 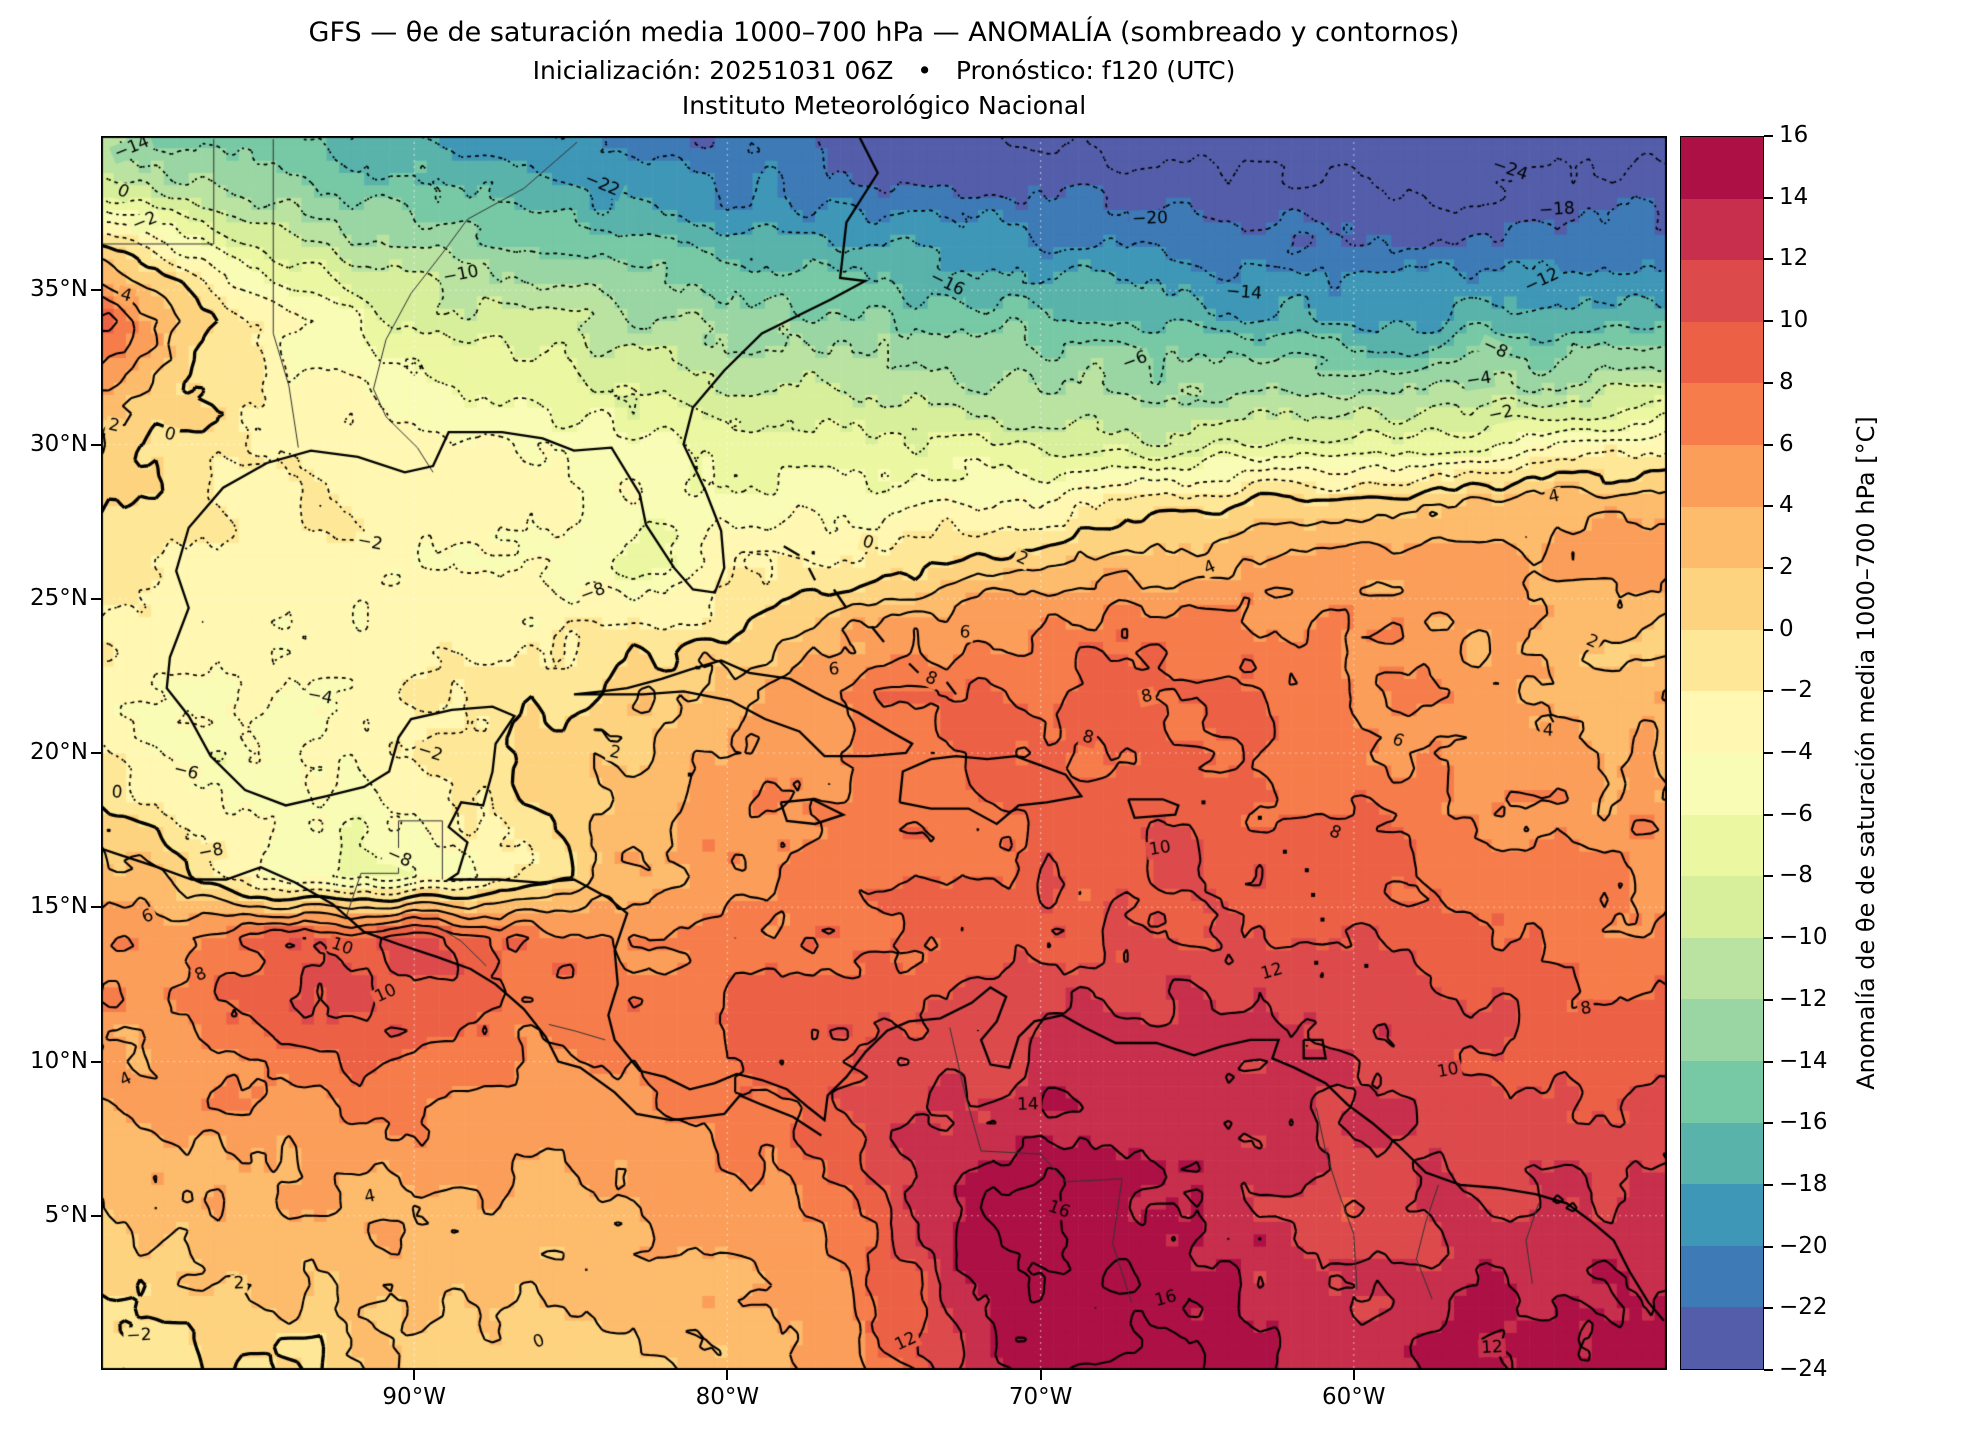 What do you see at coordinates (1803, 1060) in the screenshot?
I see `colorbar-tick-label: −14` at bounding box center [1803, 1060].